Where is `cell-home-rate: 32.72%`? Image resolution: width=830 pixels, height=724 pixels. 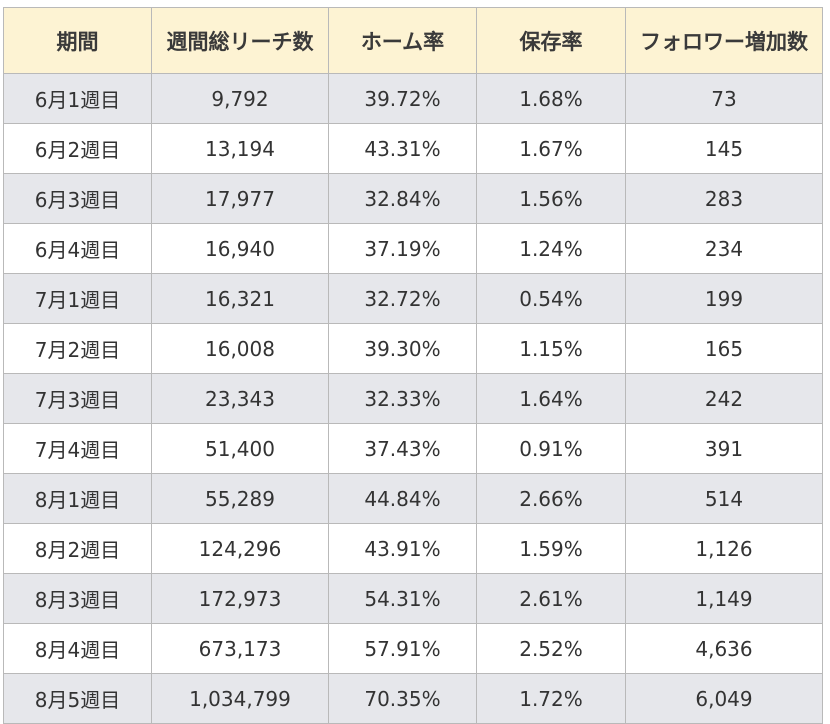 cell-home-rate: 32.72% is located at coordinates (402, 298).